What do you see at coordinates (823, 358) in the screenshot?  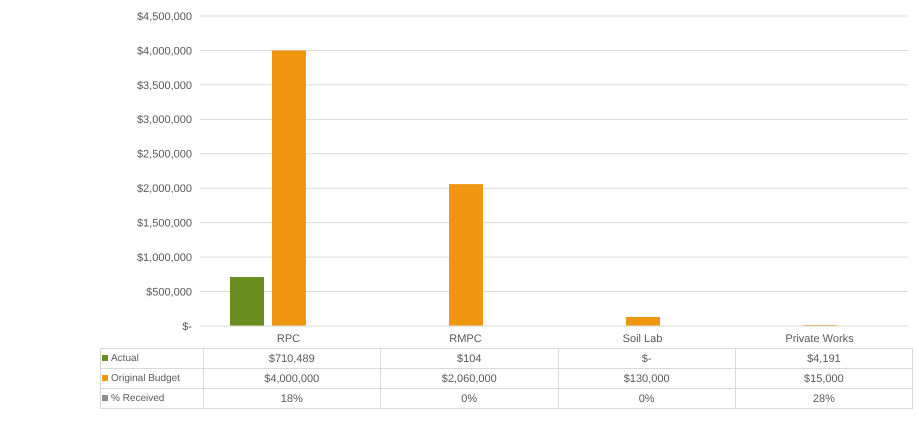 I see `data-label: $4,191` at bounding box center [823, 358].